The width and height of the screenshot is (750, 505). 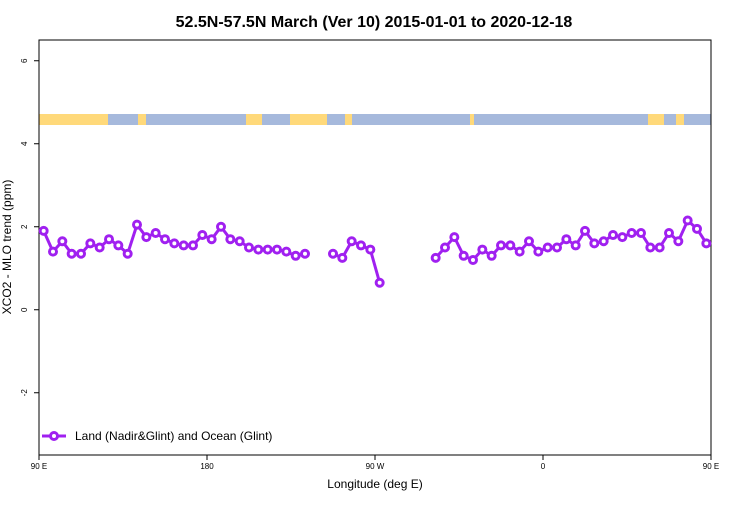 What do you see at coordinates (543, 466) in the screenshot?
I see `x-tick-label: 0` at bounding box center [543, 466].